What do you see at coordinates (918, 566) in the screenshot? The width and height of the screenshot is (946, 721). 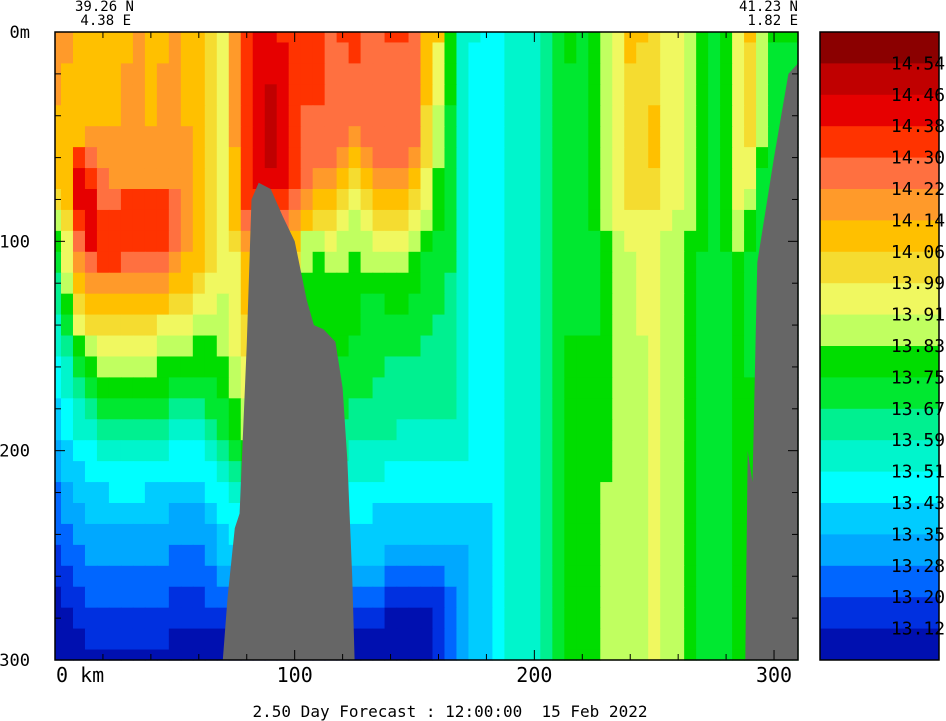 I see `colorbar-label: 13.28` at bounding box center [918, 566].